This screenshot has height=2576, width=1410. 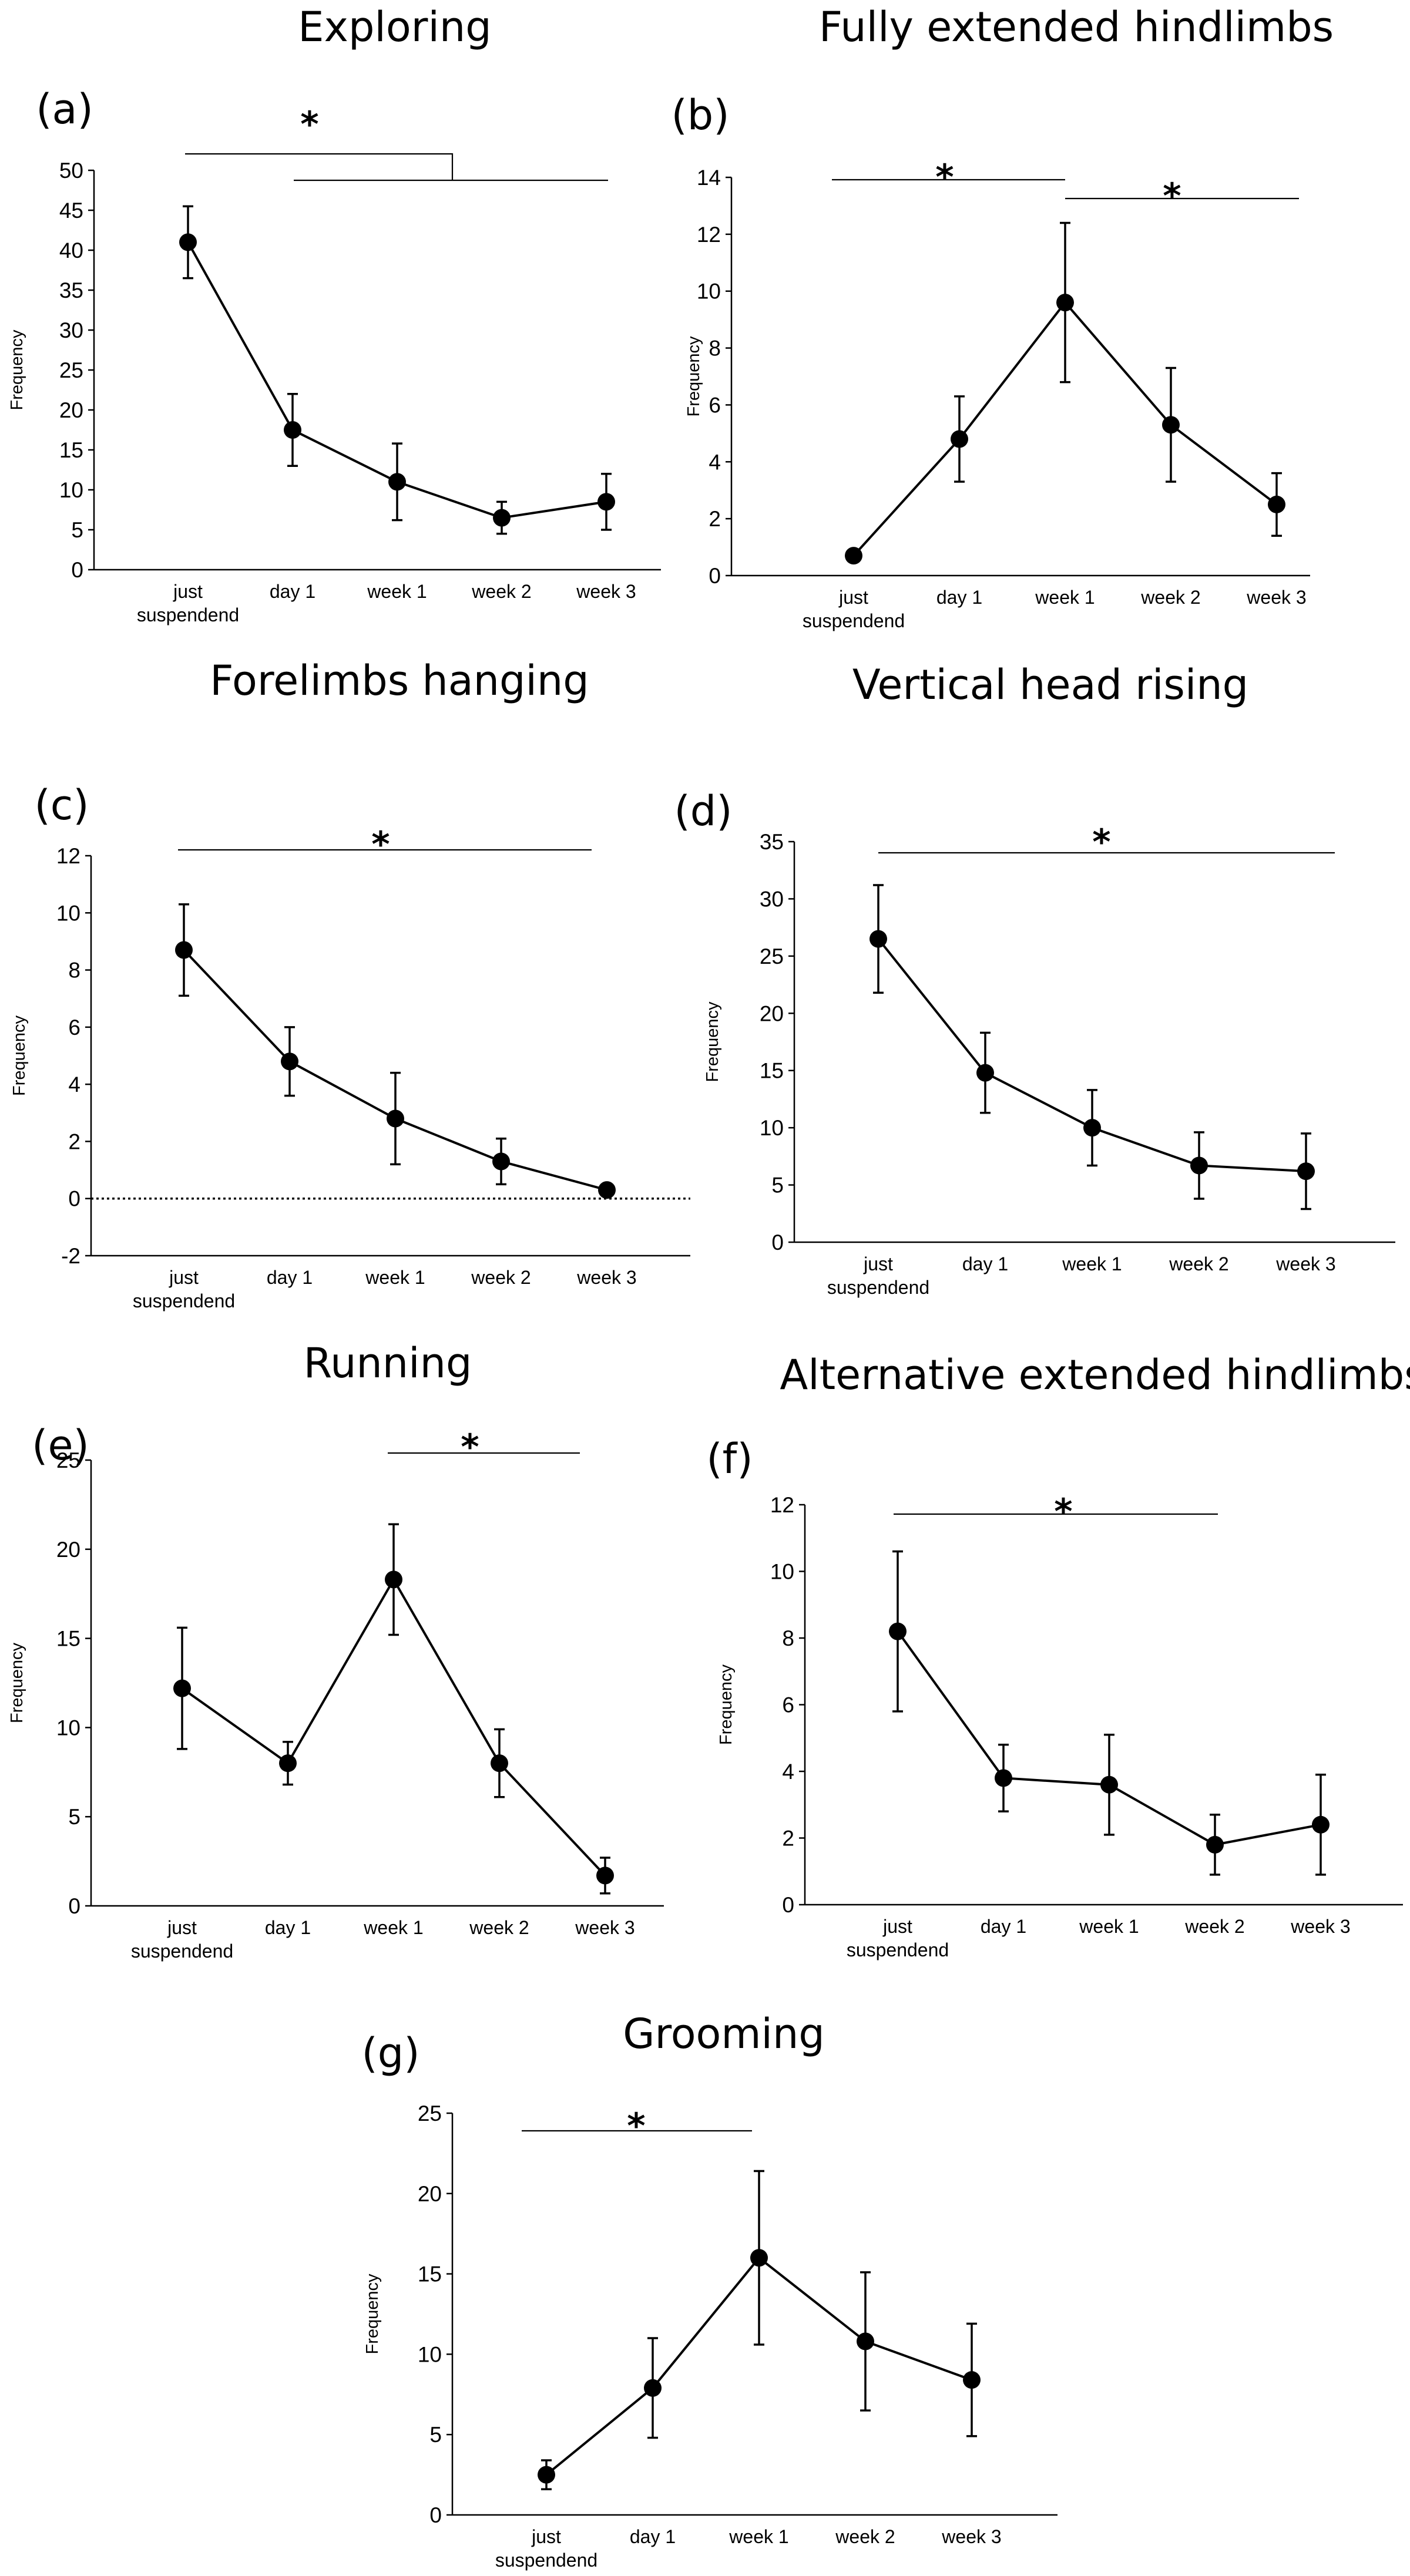 I want to click on y-tick-label: 35, so click(x=71, y=290).